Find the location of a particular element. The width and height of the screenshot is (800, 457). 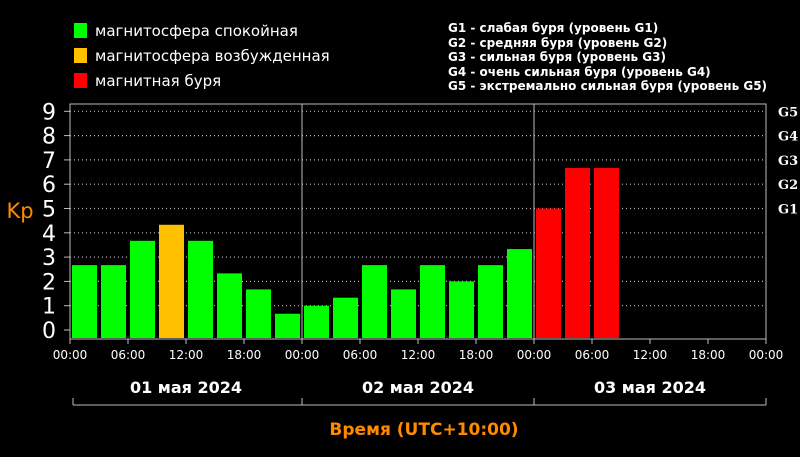

legend-label-quiet: магнитосфера спокойная is located at coordinates (196, 30).